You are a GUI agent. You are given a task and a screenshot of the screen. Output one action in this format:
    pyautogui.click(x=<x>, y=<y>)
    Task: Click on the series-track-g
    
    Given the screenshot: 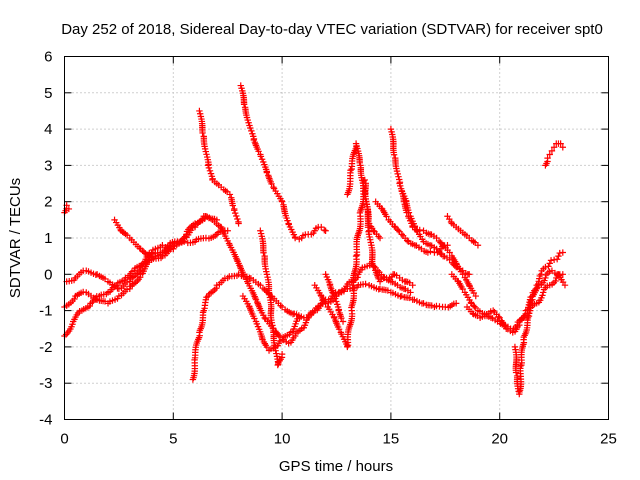 What is the action you would take?
    pyautogui.click(x=219, y=167)
    